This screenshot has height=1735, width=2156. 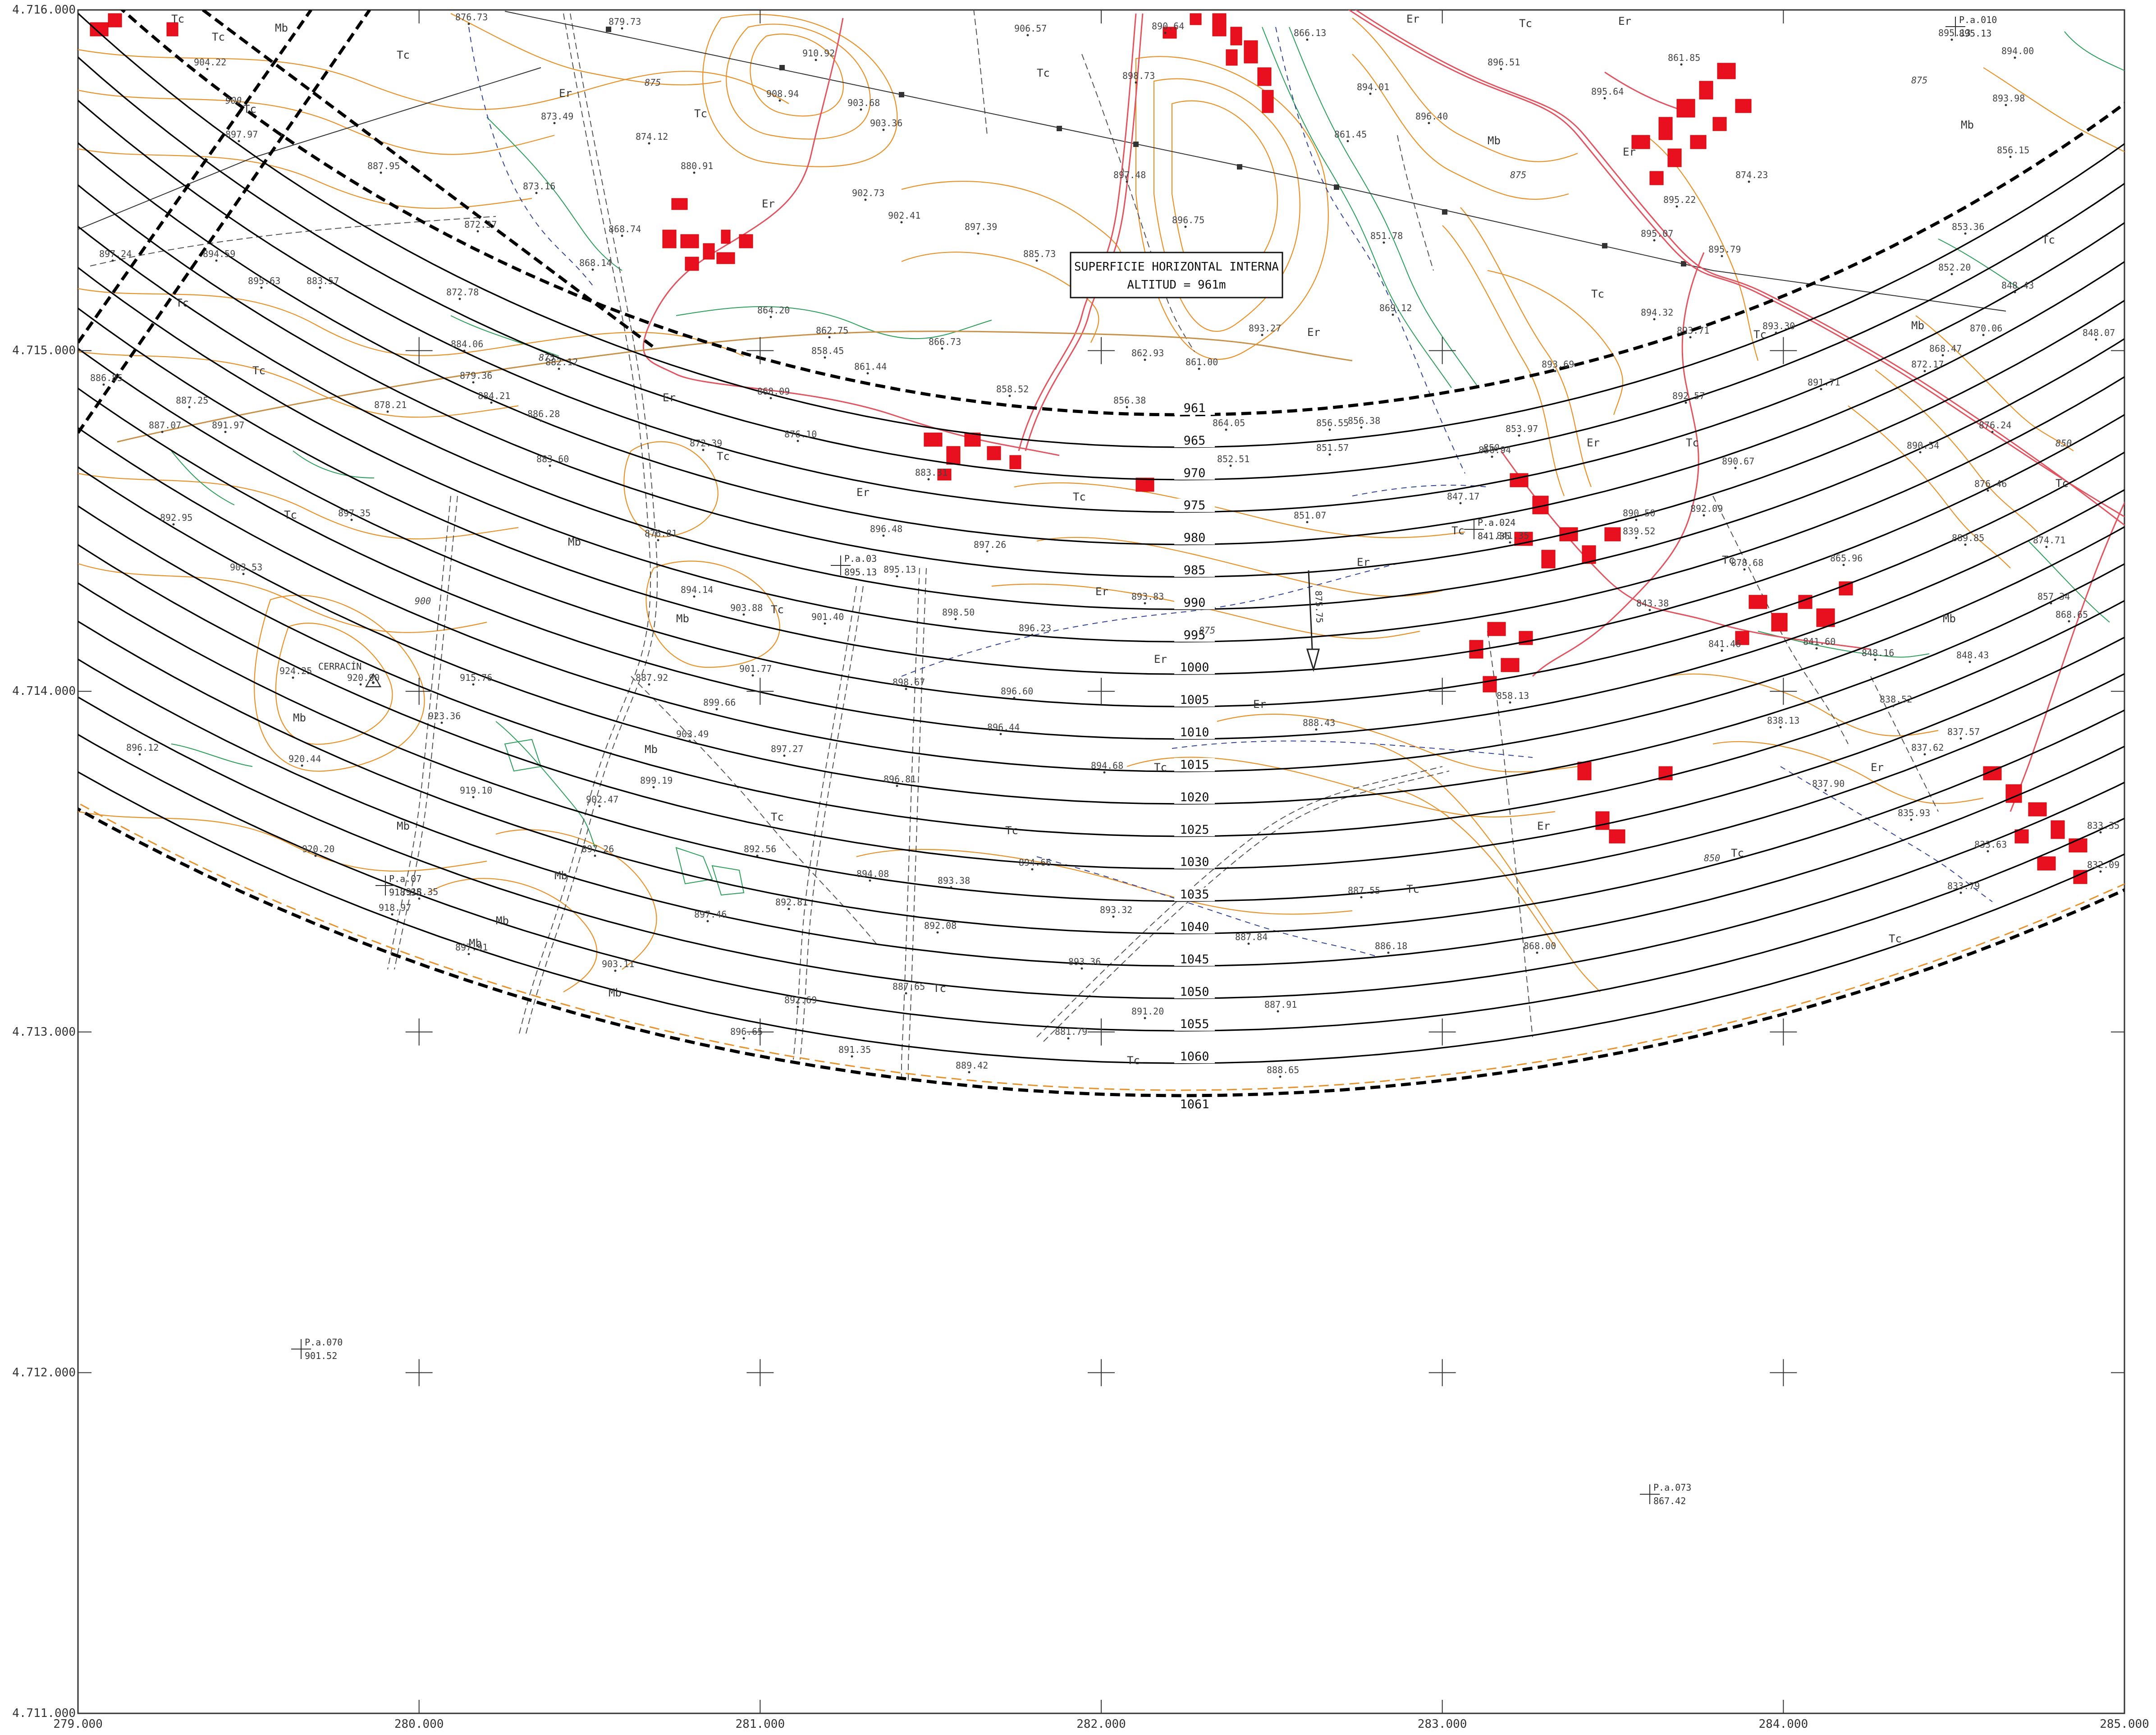 I want to click on spot-height: 898.67, so click(x=909, y=682).